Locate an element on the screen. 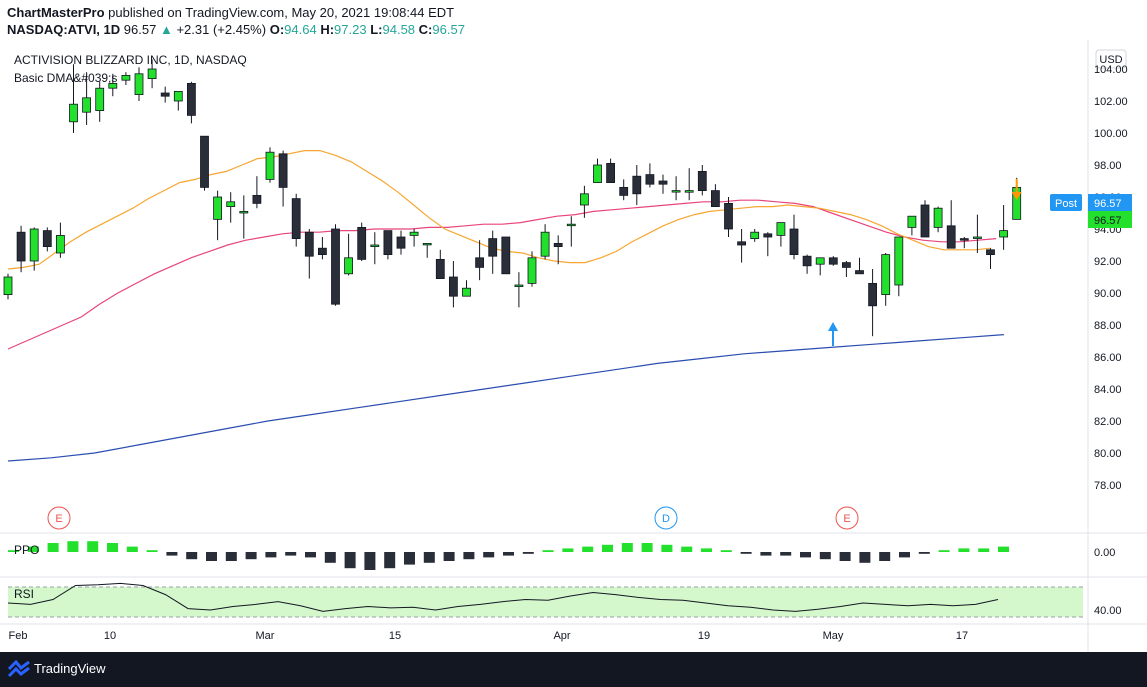  chart-title: ACTIVISION BLIZZARD INC, 1D, NASDAQ is located at coordinates (130, 60).